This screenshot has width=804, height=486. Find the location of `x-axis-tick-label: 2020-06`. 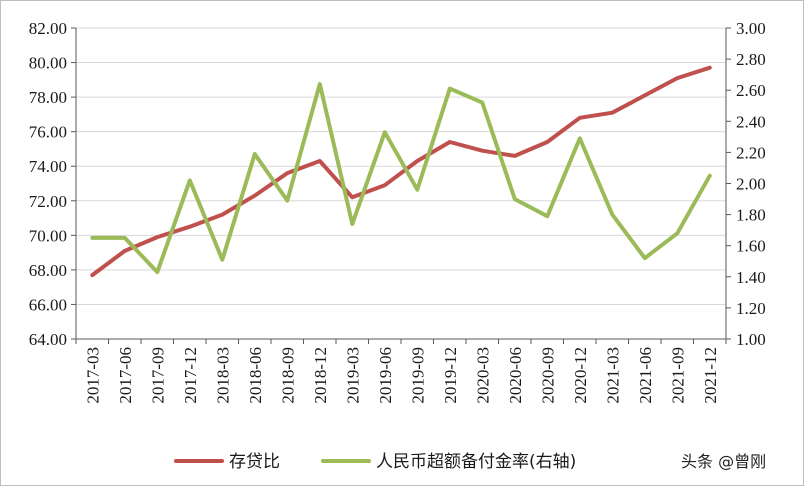

x-axis-tick-label: 2020-06 is located at coordinates (515, 375).